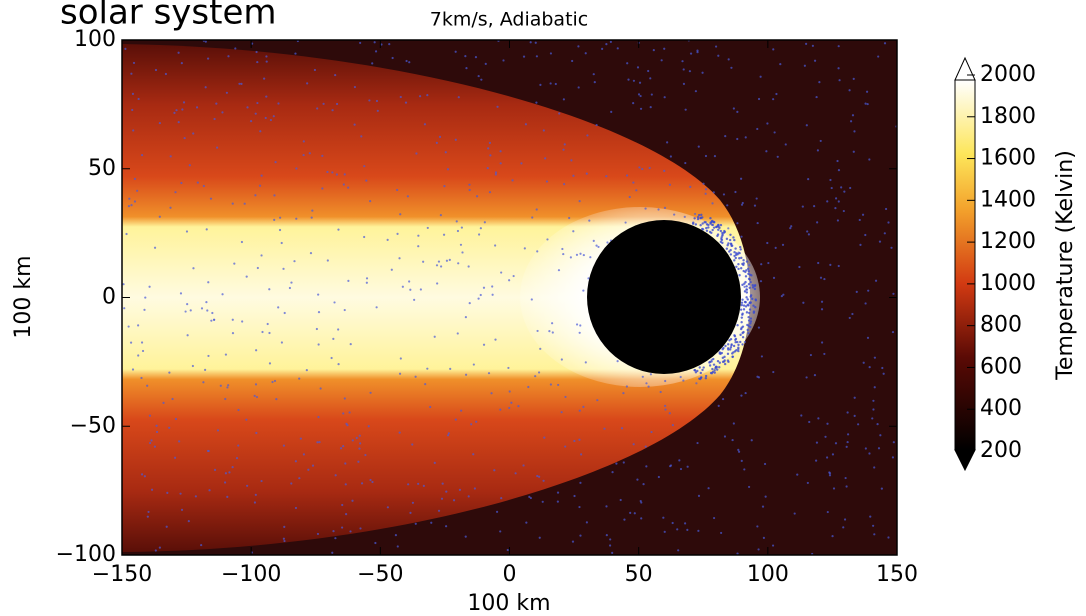 This screenshot has width=1086, height=616. I want to click on colorbar-tick-label: 1400, so click(1008, 199).